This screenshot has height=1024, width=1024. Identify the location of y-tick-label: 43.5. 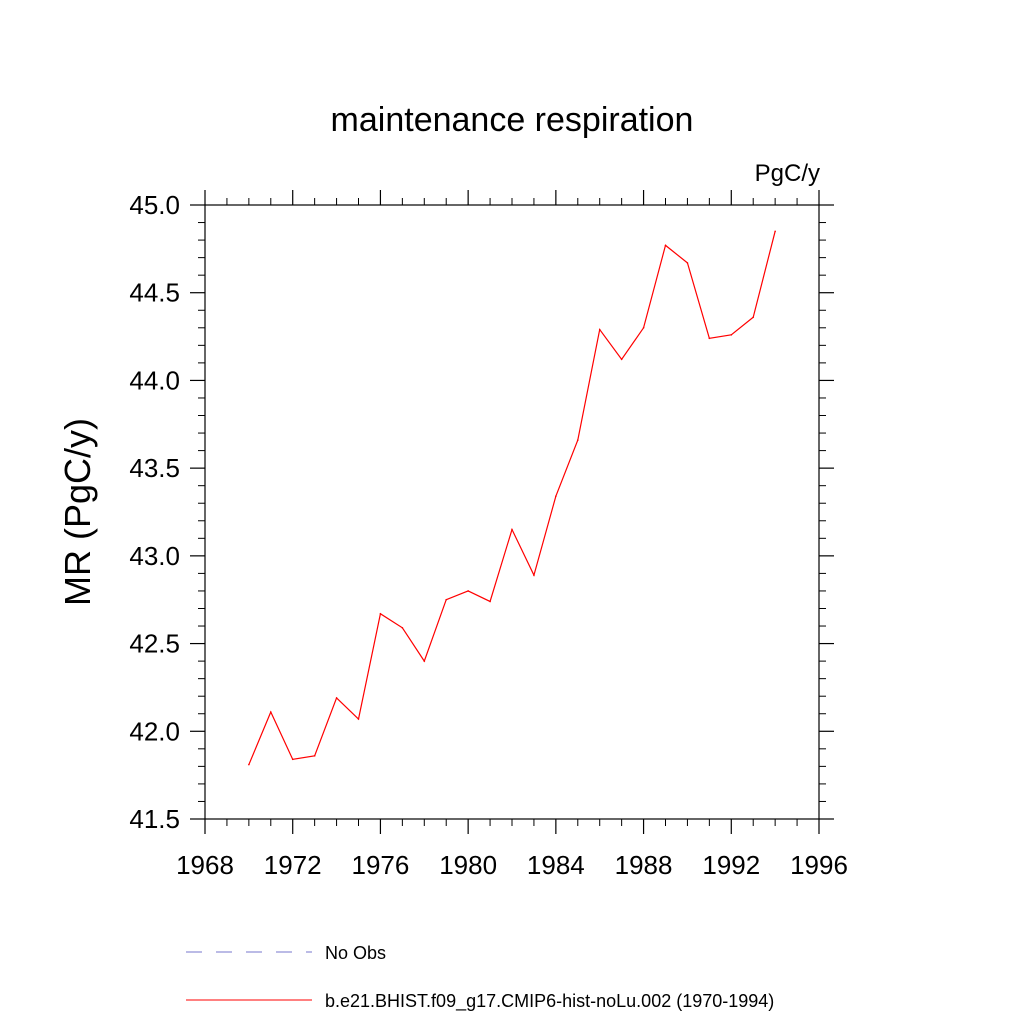
(154, 468).